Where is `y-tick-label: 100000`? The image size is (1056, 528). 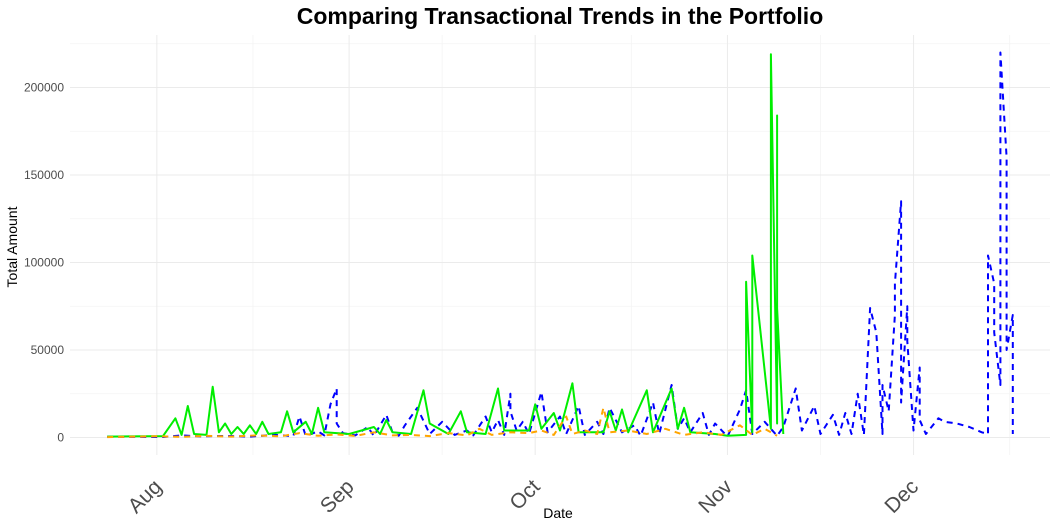
y-tick-label: 100000 is located at coordinates (44, 263).